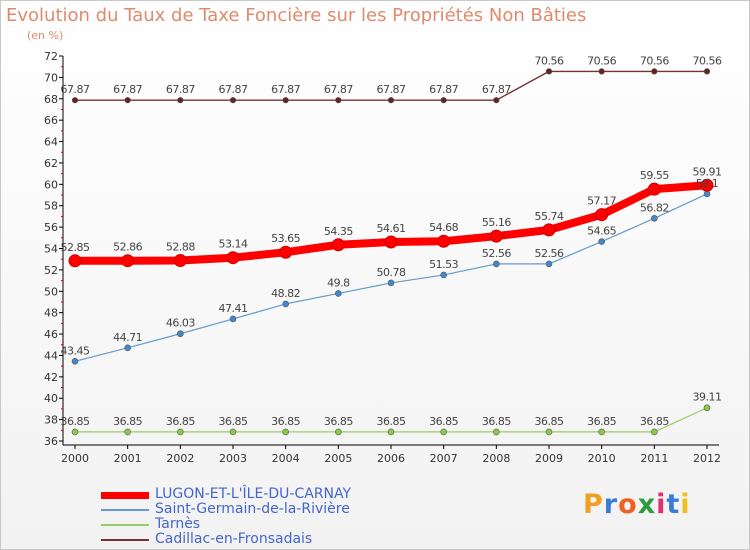 Image resolution: width=750 pixels, height=550 pixels. I want to click on legend-label-tarnes: Tarnès, so click(178, 524).